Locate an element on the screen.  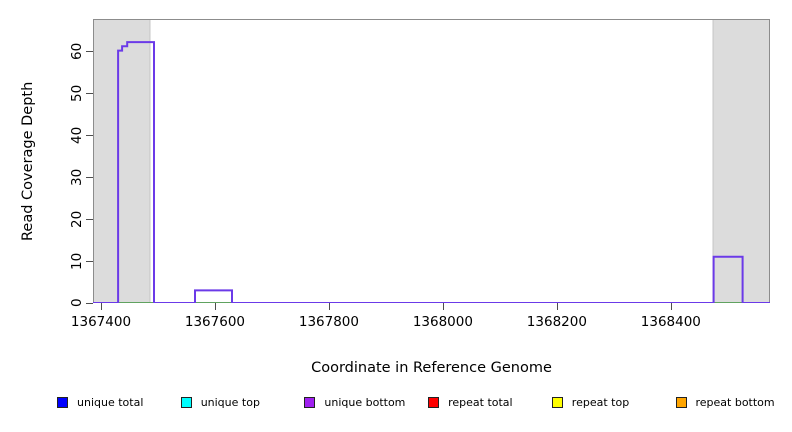
legend-label: repeat top is located at coordinates (600, 402).